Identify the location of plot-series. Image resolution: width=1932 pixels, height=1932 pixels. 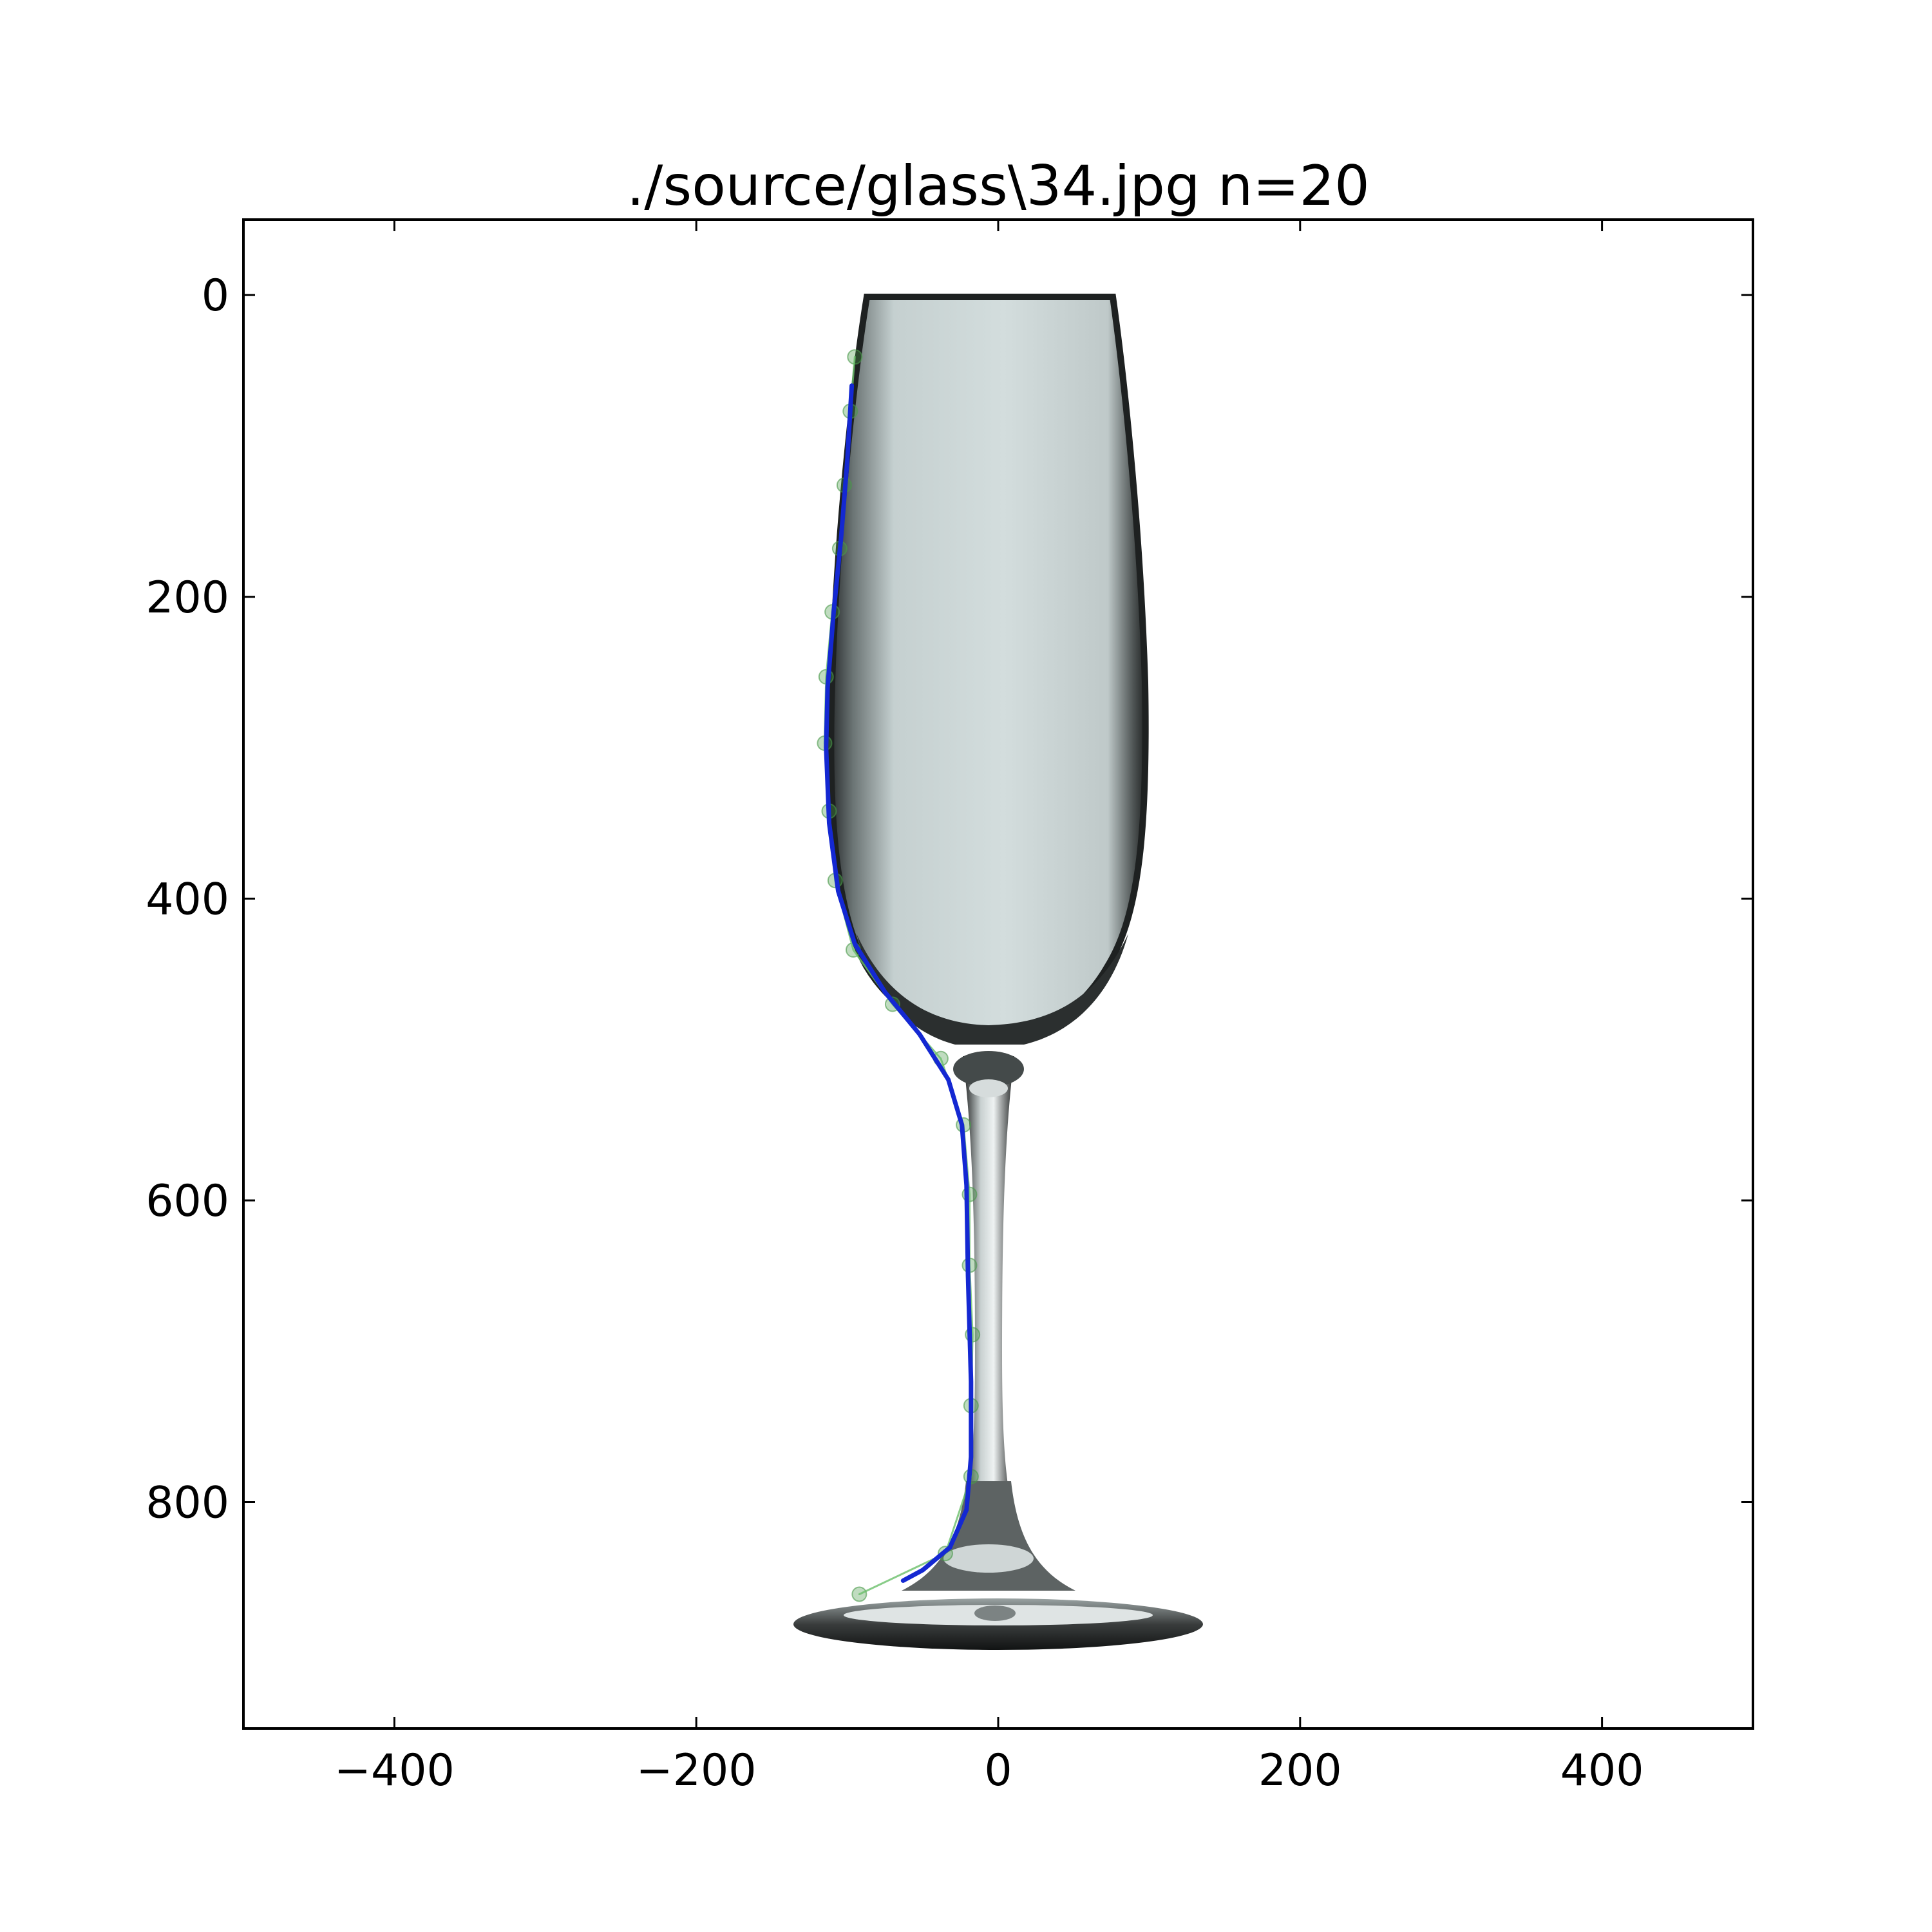
(899, 975).